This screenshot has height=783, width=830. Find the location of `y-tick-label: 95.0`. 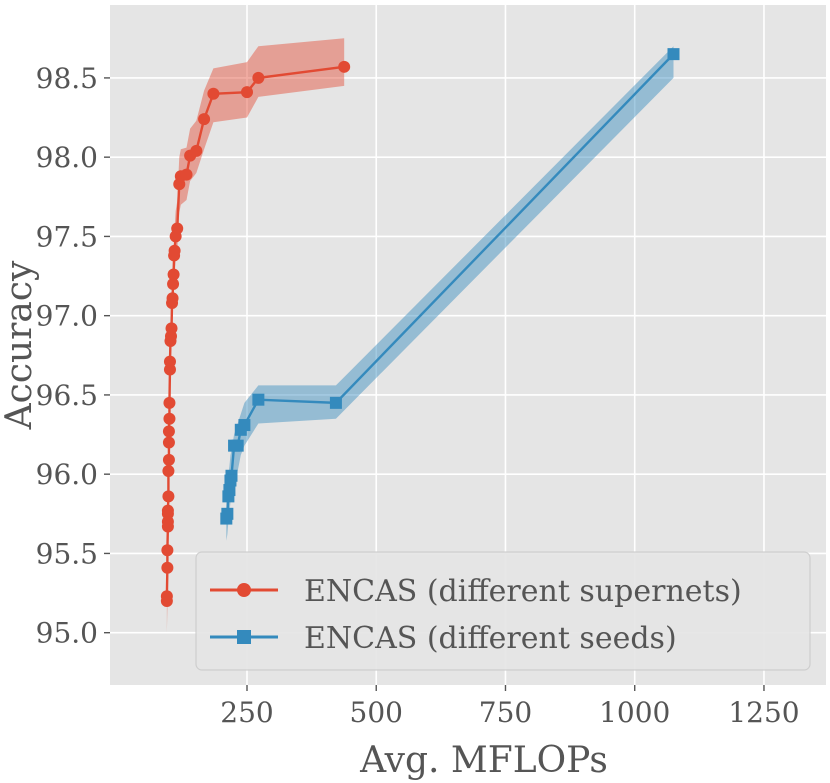

y-tick-label: 95.0 is located at coordinates (67, 633).